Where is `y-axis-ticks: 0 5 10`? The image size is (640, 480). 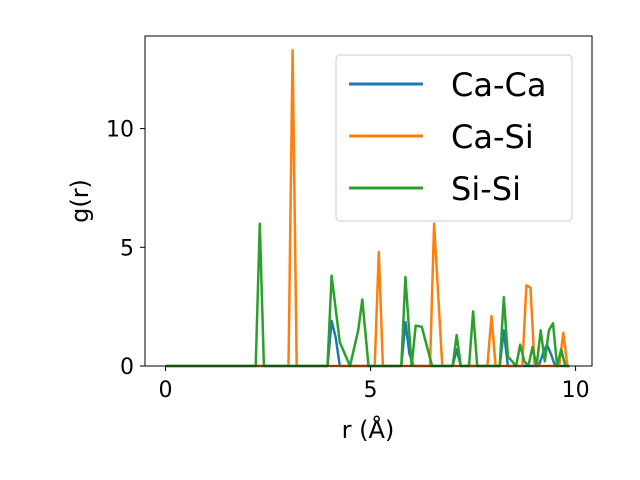 y-axis-ticks: 0 5 10 is located at coordinates (125, 249).